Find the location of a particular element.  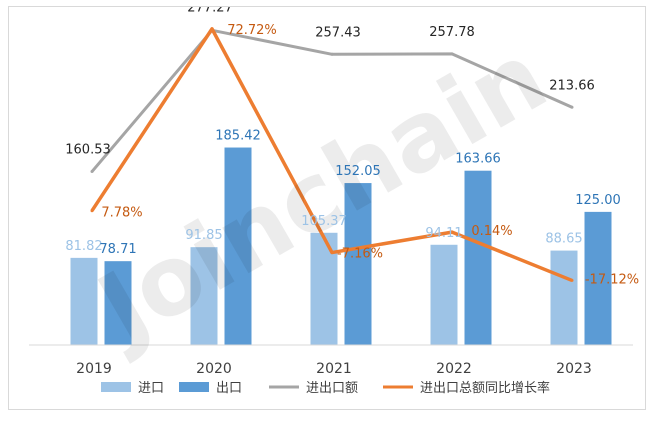

bar-import-2020 is located at coordinates (204, 296).